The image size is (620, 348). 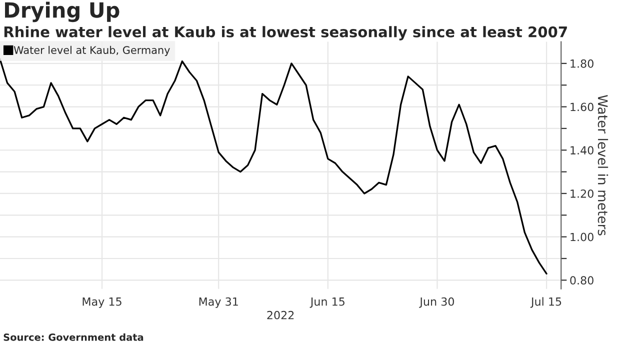 I want to click on x-tick-label: Jun 15, so click(x=327, y=303).